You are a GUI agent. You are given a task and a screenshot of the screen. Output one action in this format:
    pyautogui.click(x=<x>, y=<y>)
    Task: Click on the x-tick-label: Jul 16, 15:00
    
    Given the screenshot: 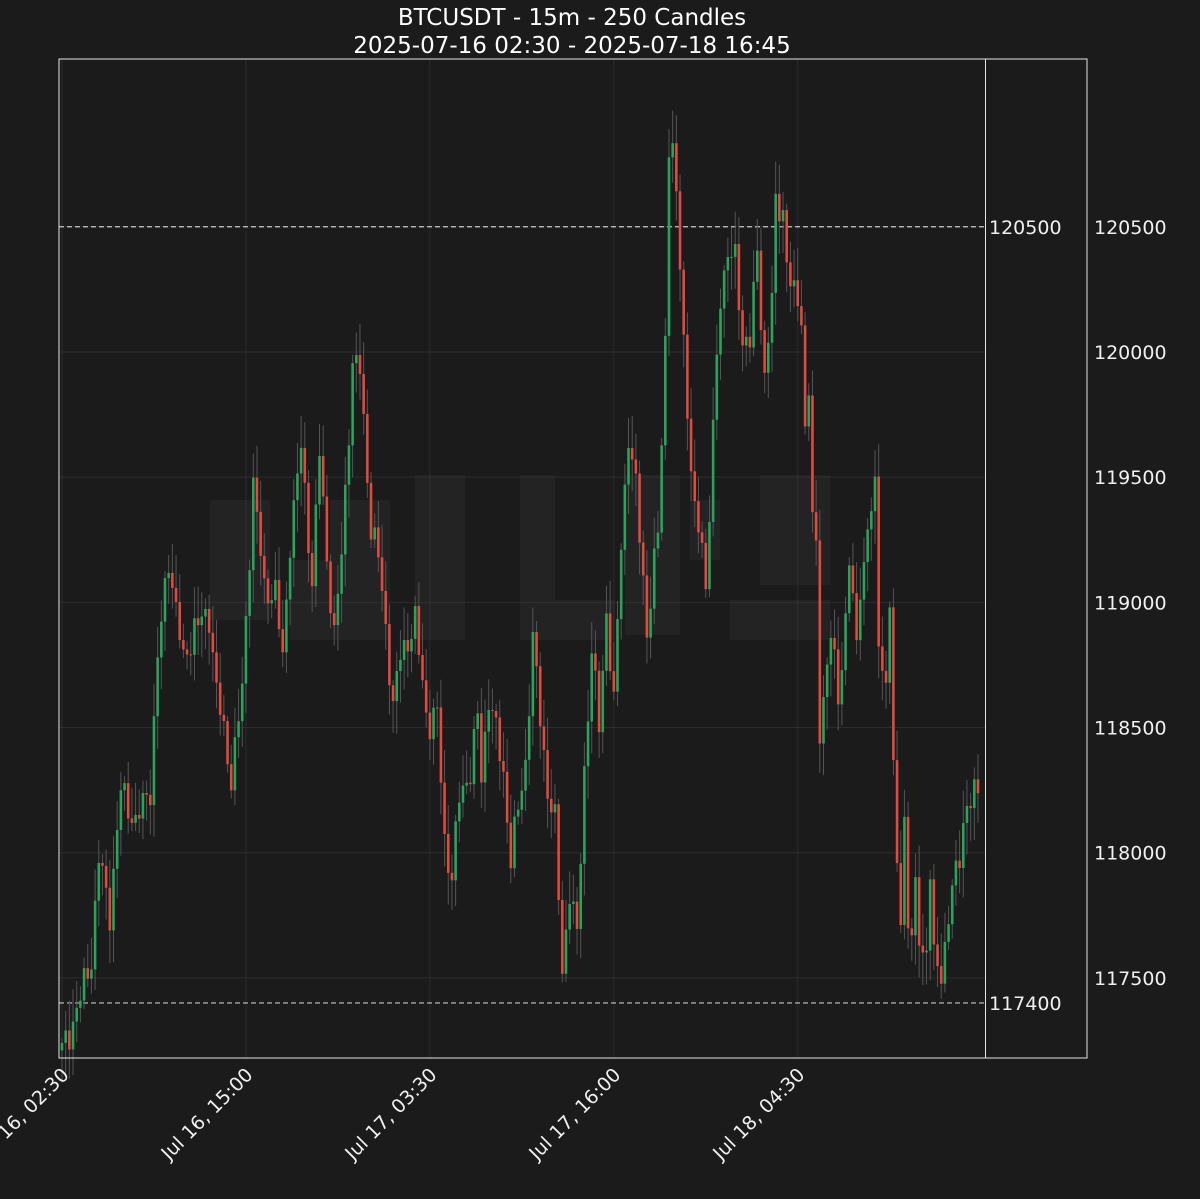 What is the action you would take?
    pyautogui.click(x=206, y=1114)
    